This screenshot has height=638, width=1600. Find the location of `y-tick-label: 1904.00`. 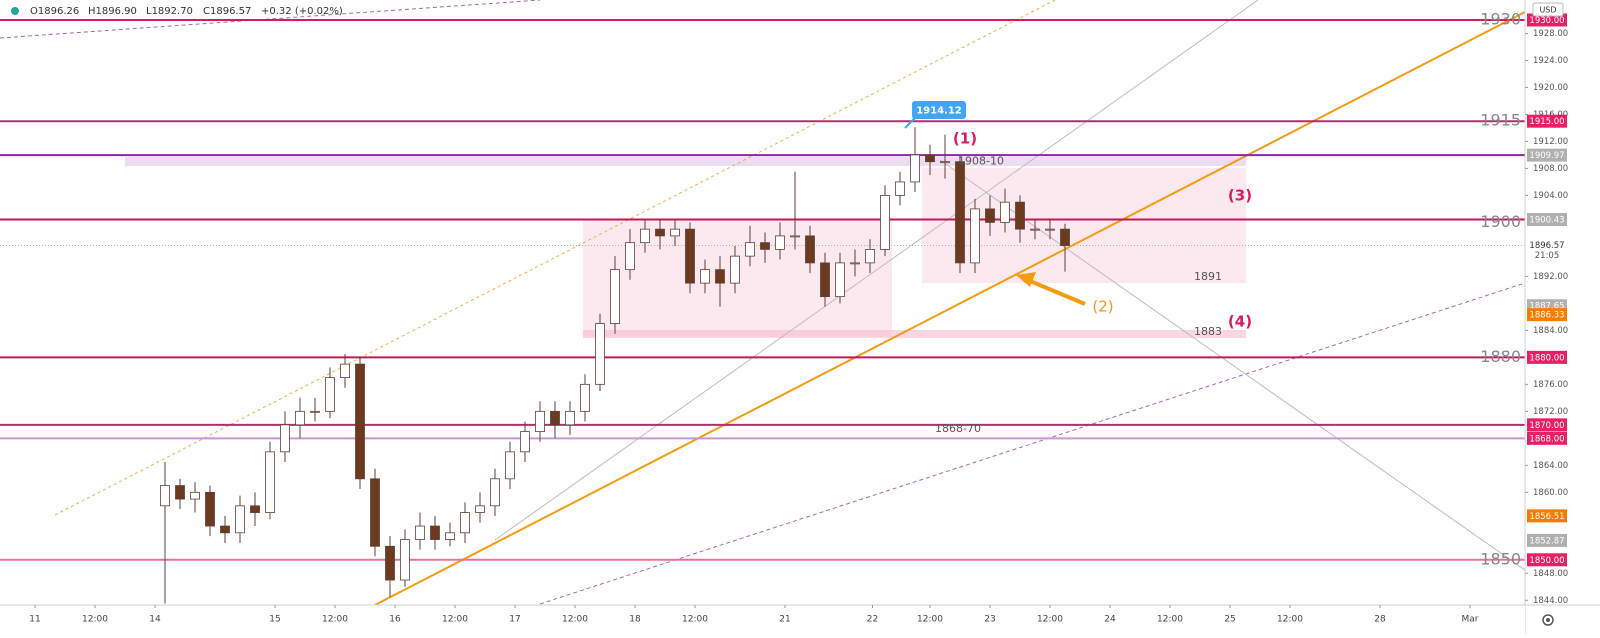

y-tick-label: 1904.00 is located at coordinates (1550, 196).